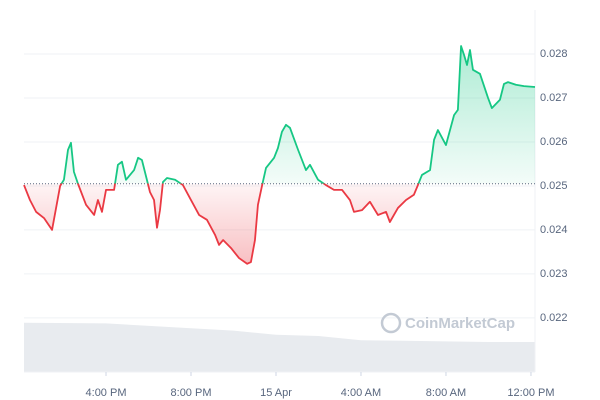 The image size is (600, 400). What do you see at coordinates (554, 142) in the screenshot?
I see `y-tick-label: 0.026` at bounding box center [554, 142].